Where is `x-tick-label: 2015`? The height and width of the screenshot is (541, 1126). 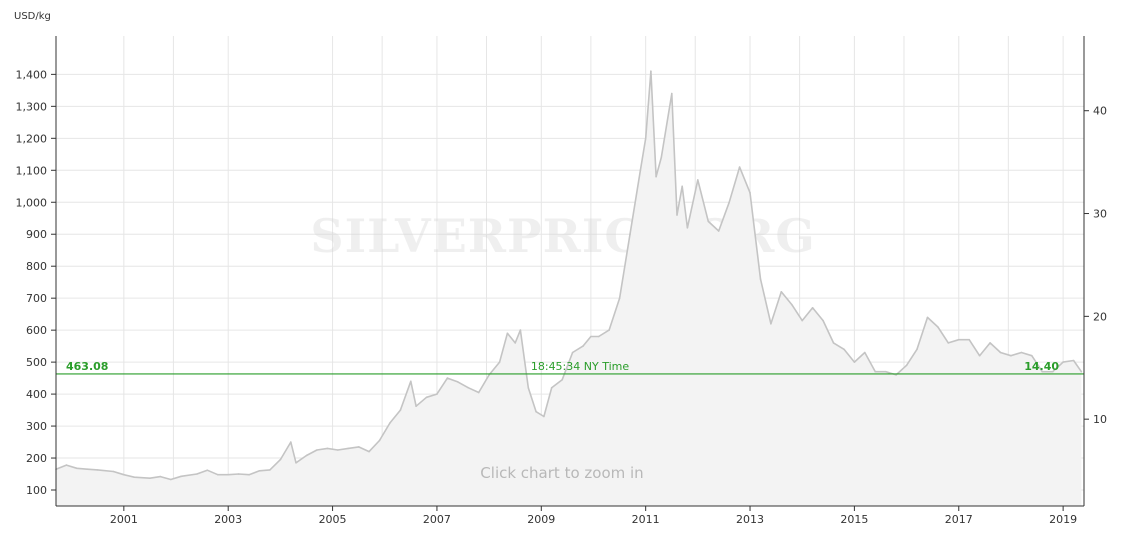
x-tick-label: 2015 is located at coordinates (854, 519).